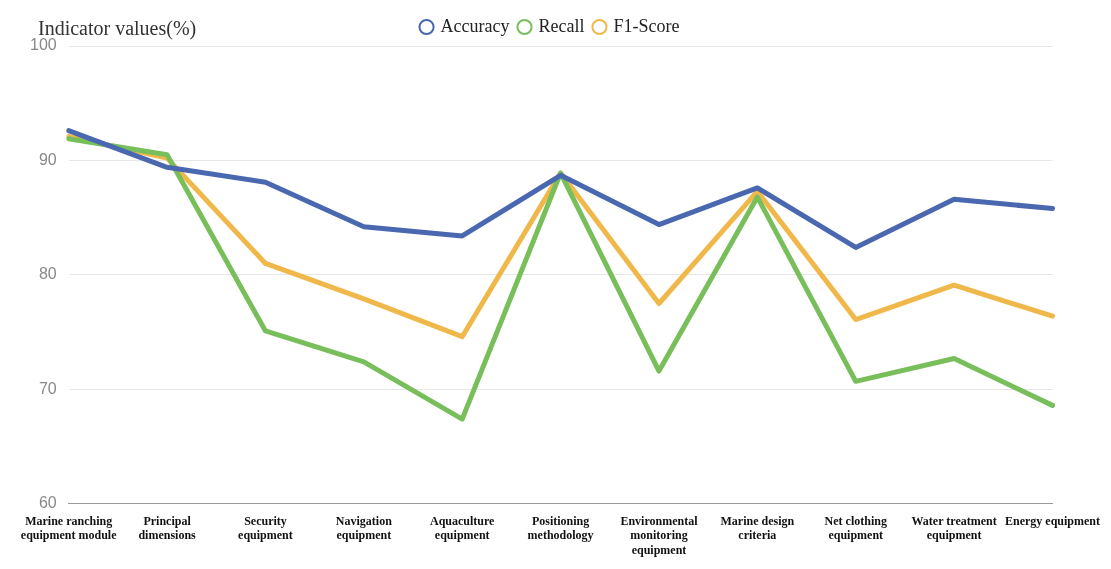 Image resolution: width=1111 pixels, height=569 pixels. What do you see at coordinates (659, 535) in the screenshot?
I see `x-tick-label: Environmental monitoring equipment` at bounding box center [659, 535].